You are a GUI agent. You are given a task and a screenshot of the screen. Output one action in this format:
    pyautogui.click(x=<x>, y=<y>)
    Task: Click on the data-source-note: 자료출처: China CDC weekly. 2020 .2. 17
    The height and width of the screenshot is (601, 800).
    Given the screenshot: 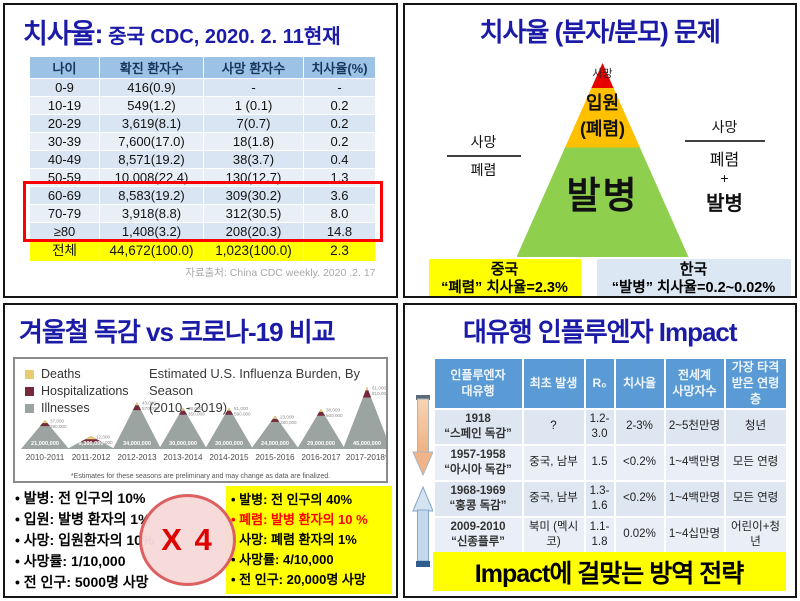 What is the action you would take?
    pyautogui.click(x=280, y=273)
    